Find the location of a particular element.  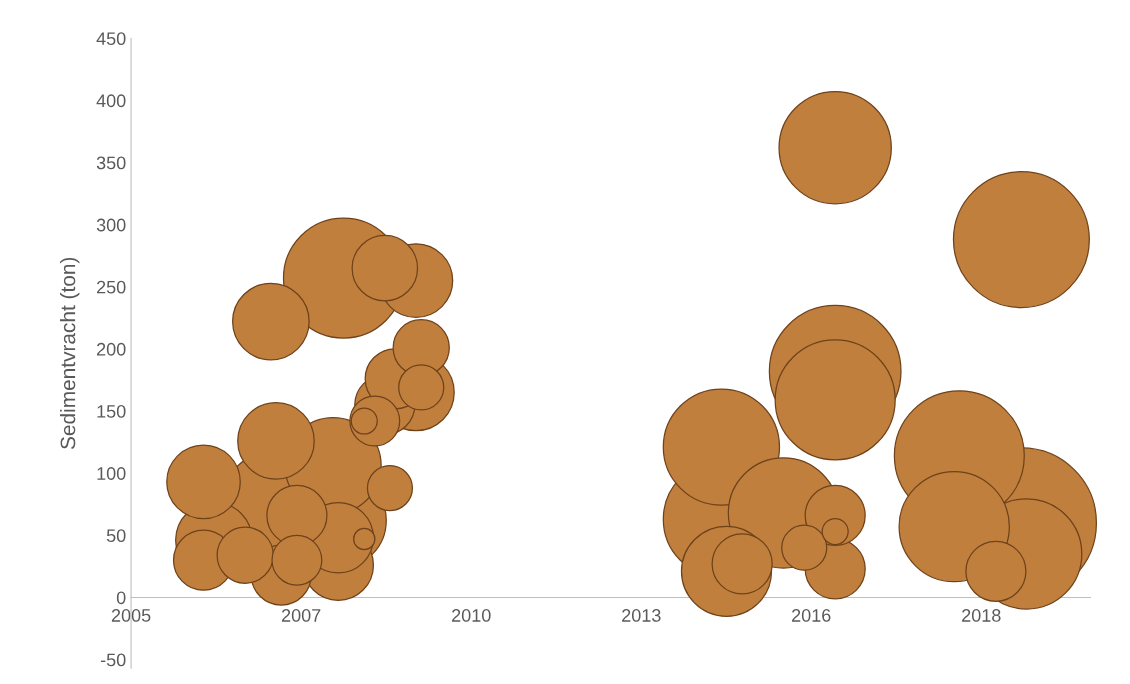

y-tick-label: 250 is located at coordinates (111, 287).